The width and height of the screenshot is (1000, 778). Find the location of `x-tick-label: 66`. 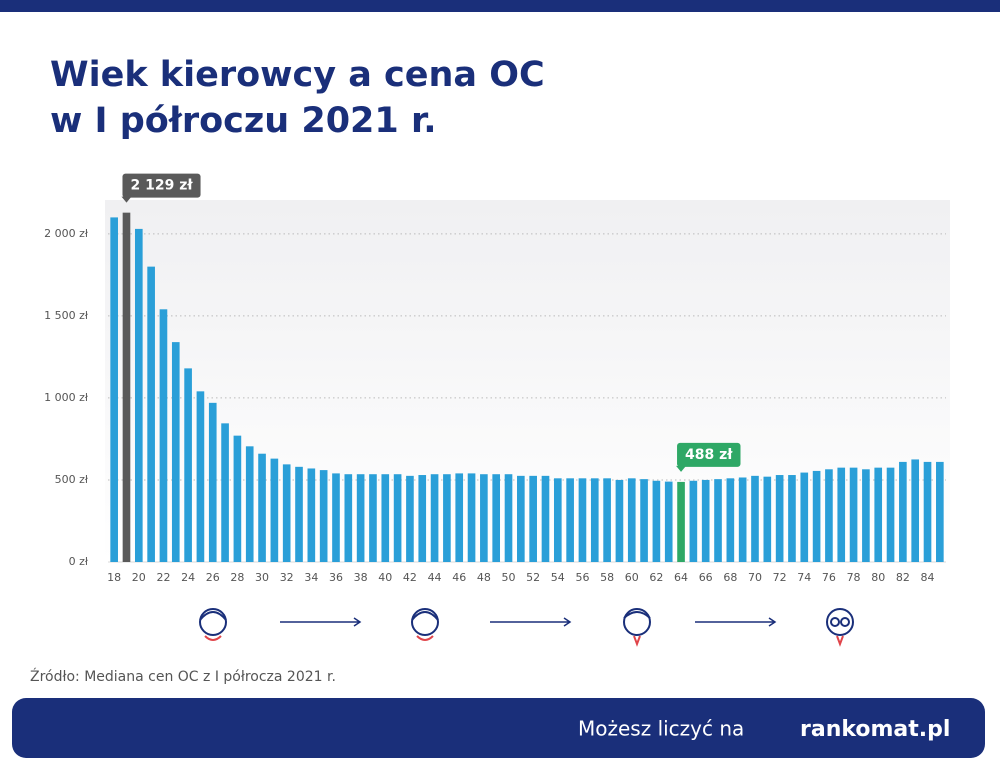

x-tick-label: 66 is located at coordinates (706, 577).